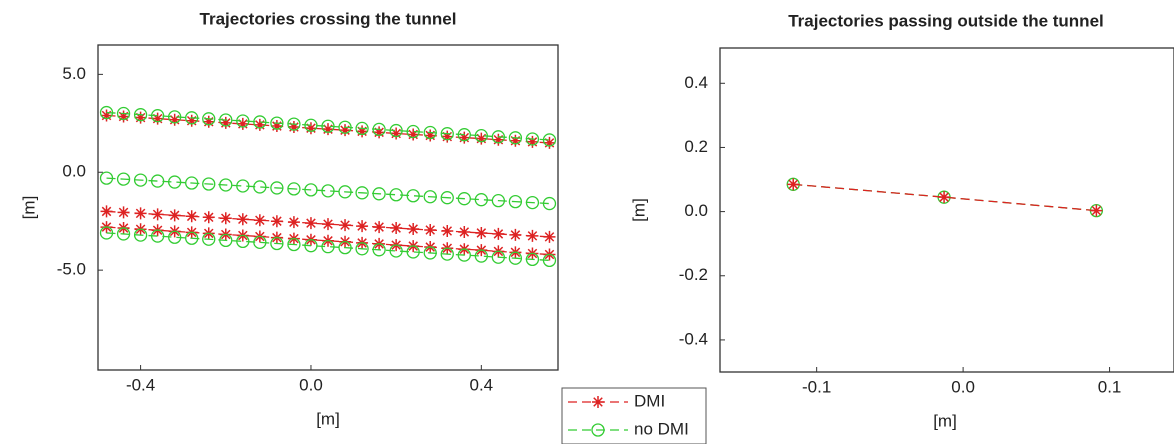 The height and width of the screenshot is (444, 1174). What do you see at coordinates (482, 384) in the screenshot?
I see `x-tick-label: 0.4` at bounding box center [482, 384].